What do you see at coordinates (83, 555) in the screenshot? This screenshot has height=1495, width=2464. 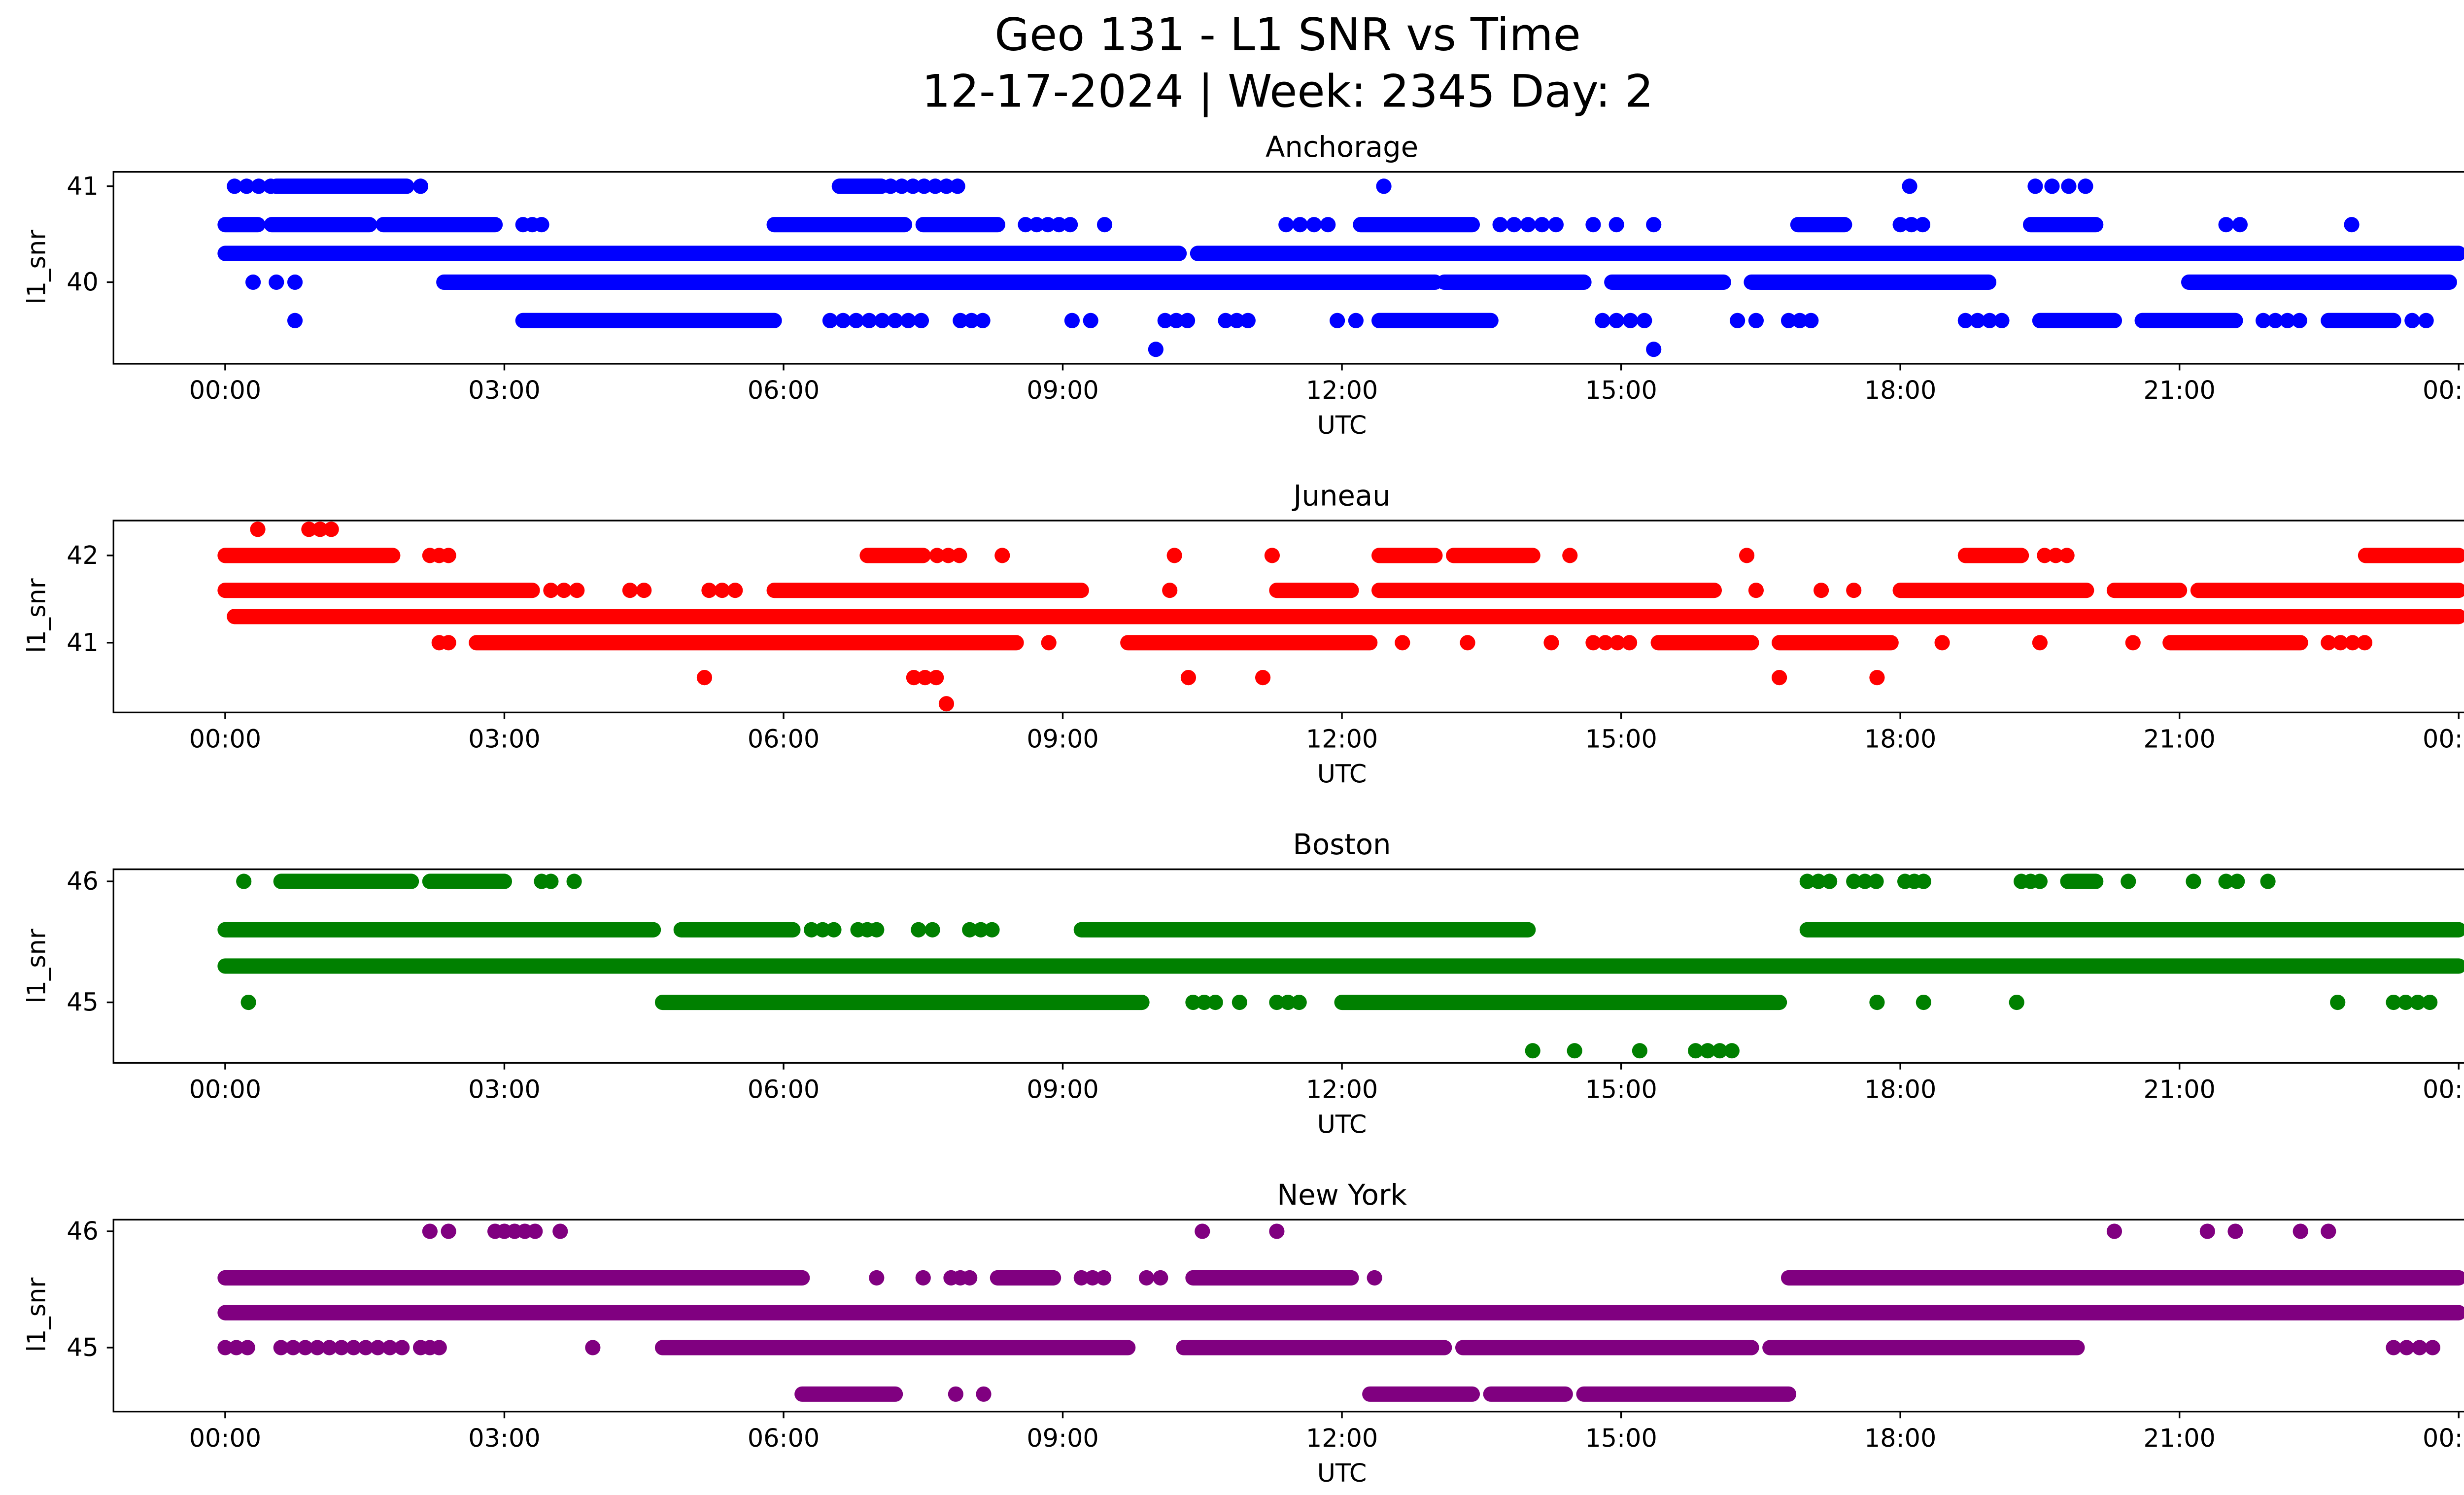 I see `y-tick-label: 42` at bounding box center [83, 555].